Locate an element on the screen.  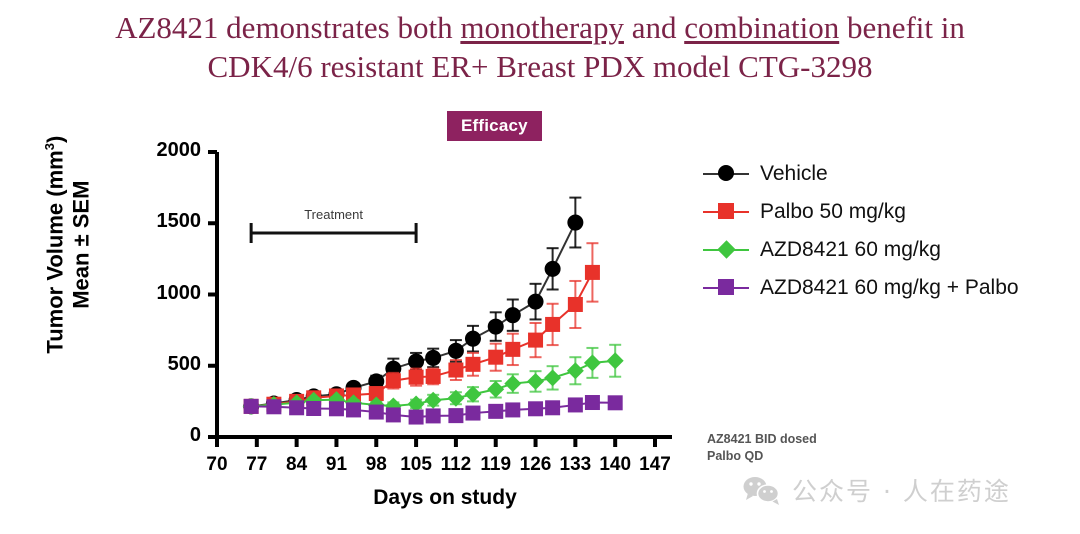
footnote-line-2: Palbo QD is located at coordinates (735, 456).